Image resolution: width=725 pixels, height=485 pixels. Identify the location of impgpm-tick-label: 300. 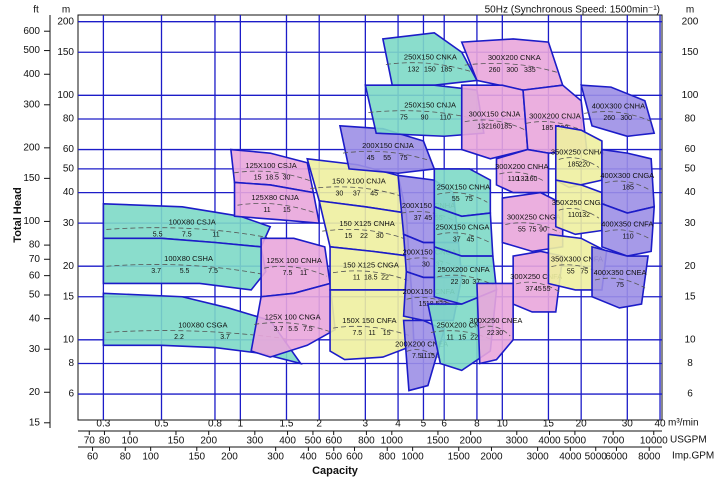
(275, 457).